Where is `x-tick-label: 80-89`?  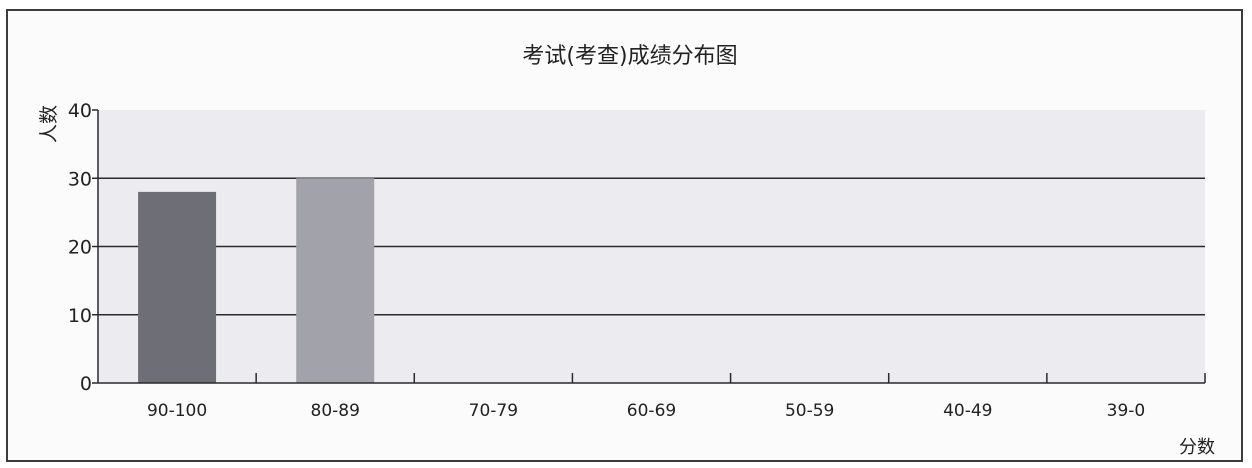
x-tick-label: 80-89 is located at coordinates (335, 411).